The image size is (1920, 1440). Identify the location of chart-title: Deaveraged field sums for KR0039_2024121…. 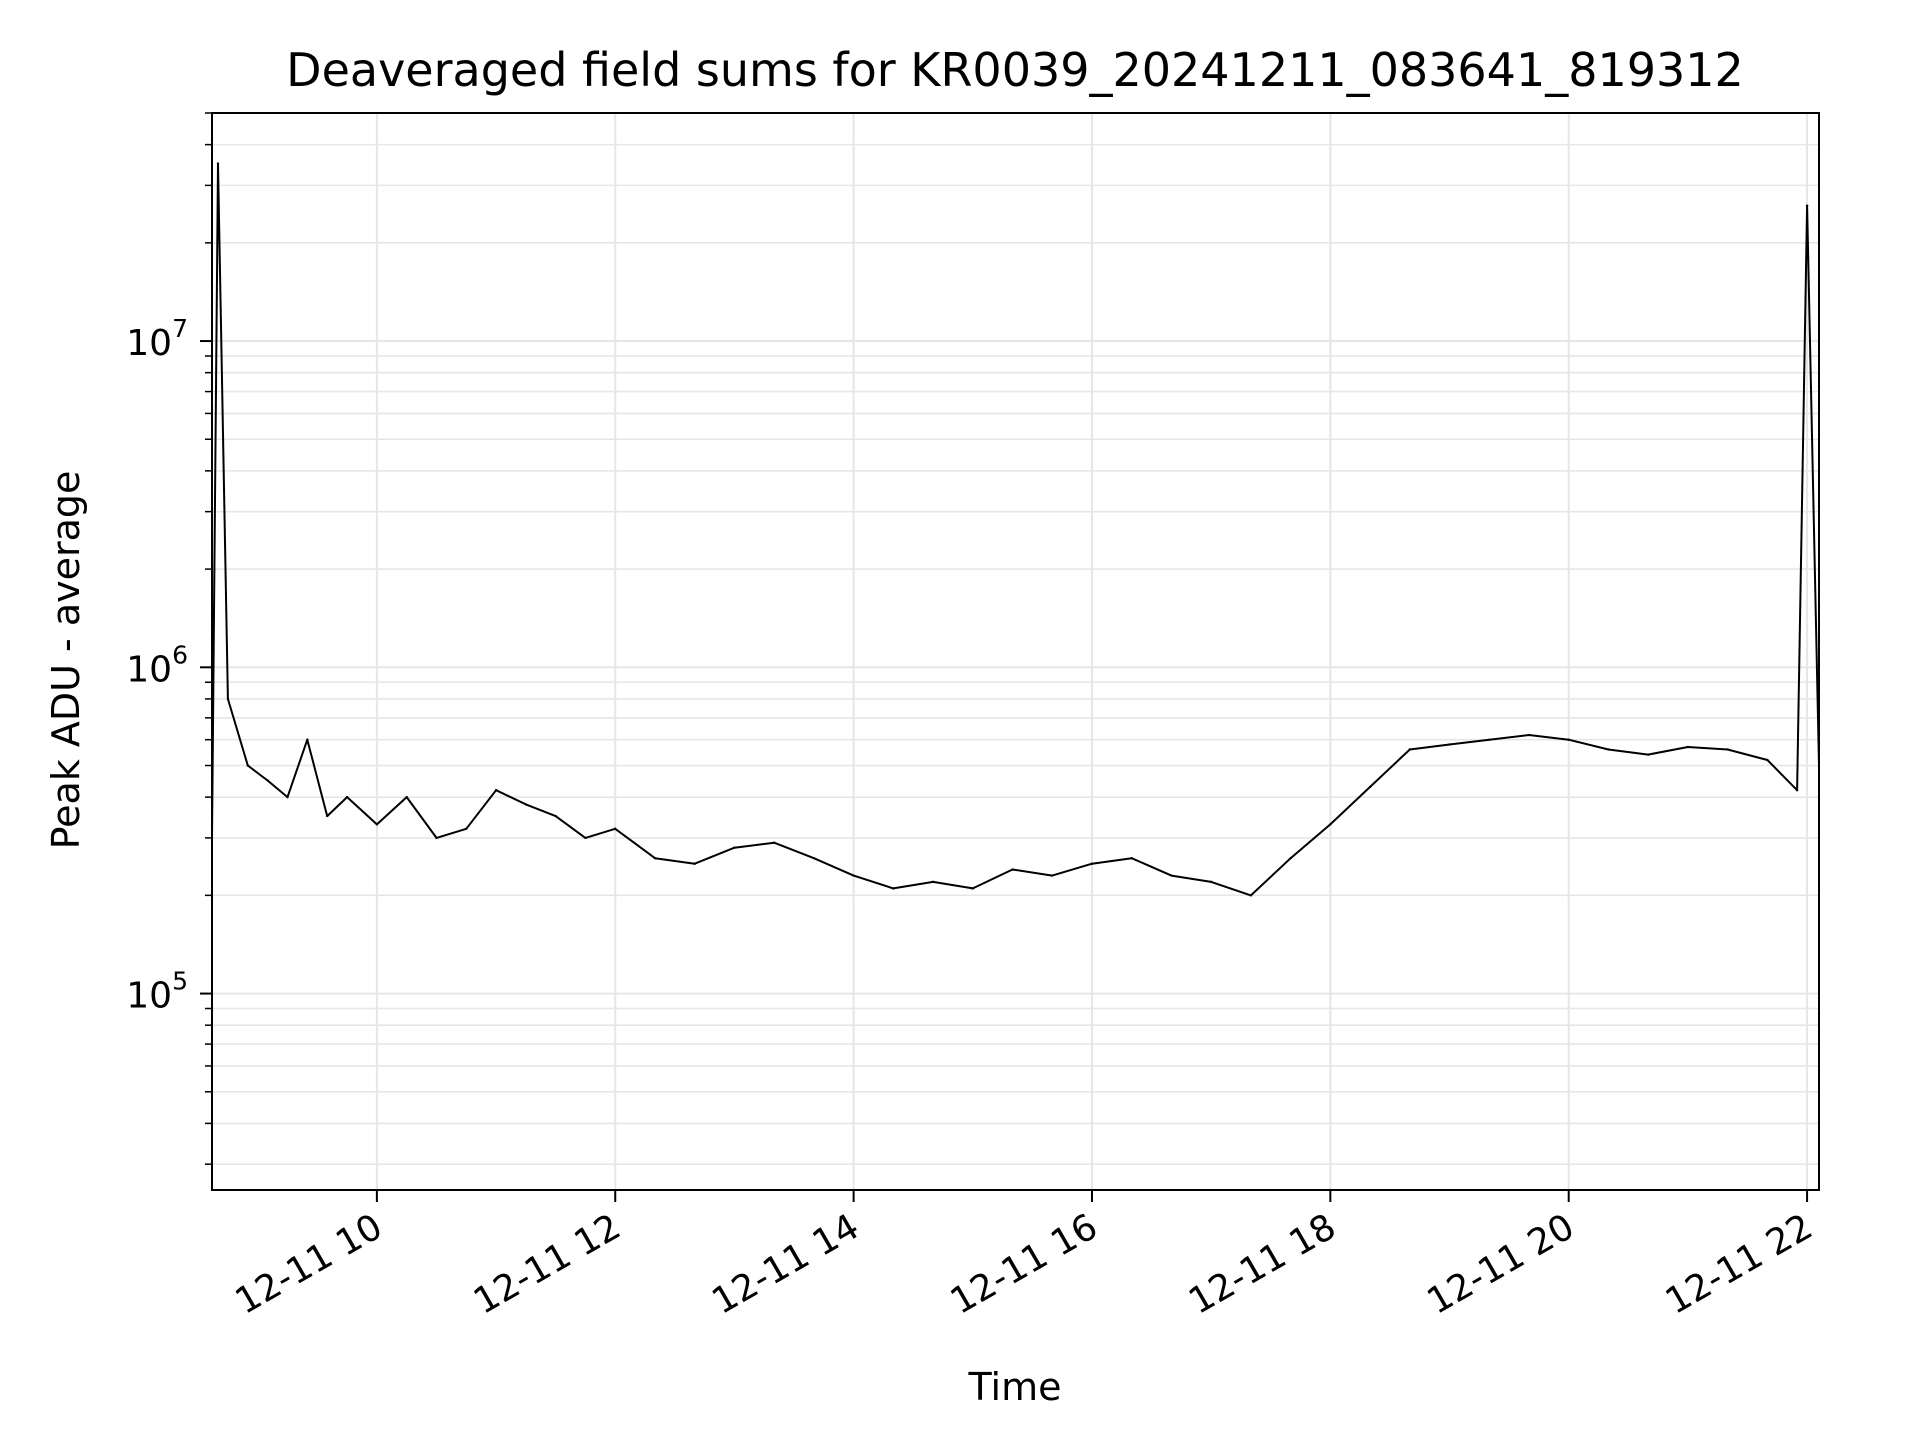
(1015, 70).